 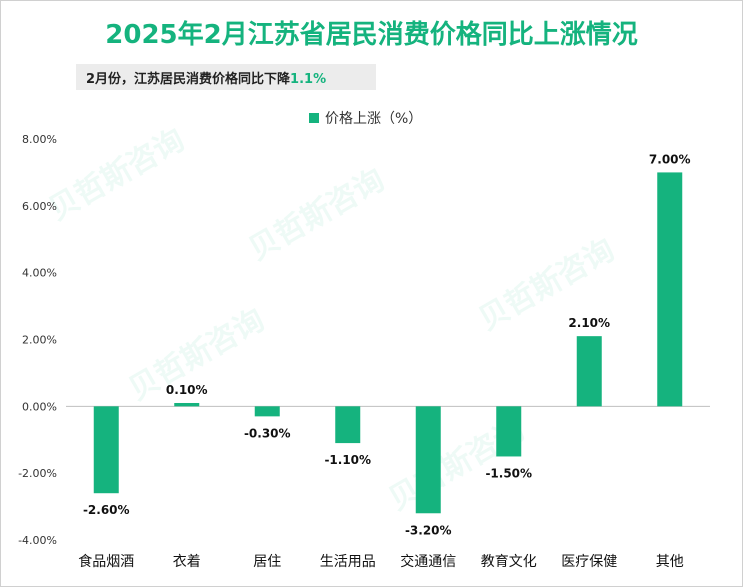 I want to click on subtitle-box, so click(x=226, y=77).